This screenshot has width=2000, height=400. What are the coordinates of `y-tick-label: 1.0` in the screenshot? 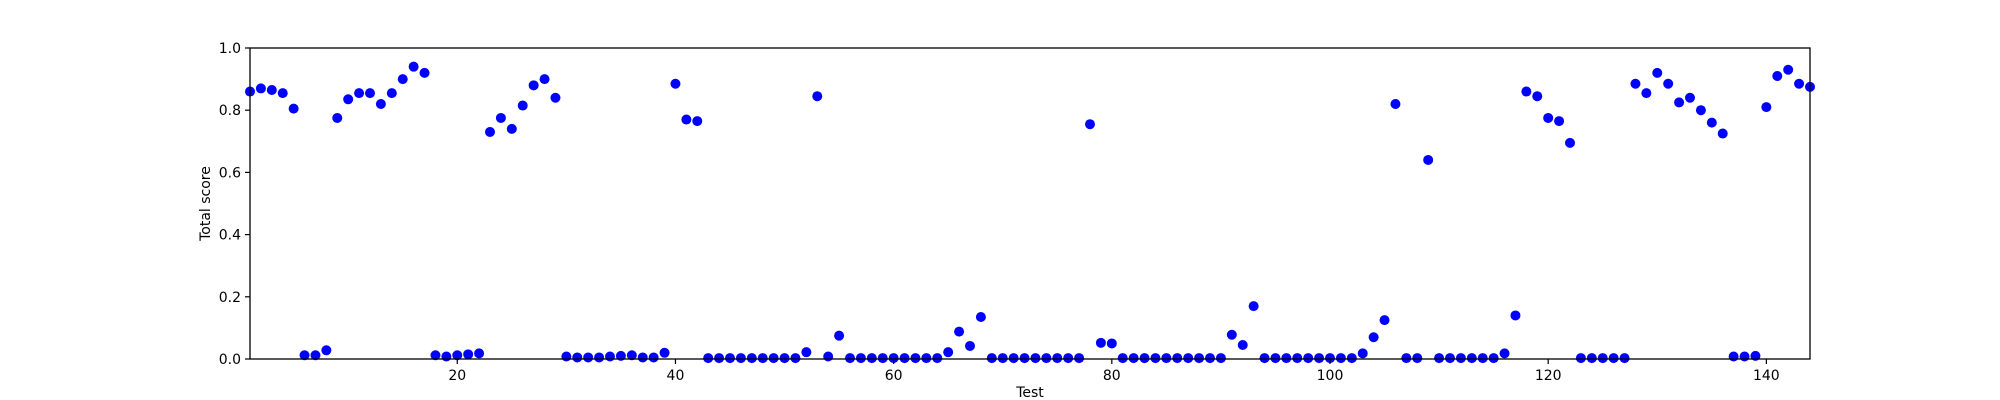 It's located at (230, 49).